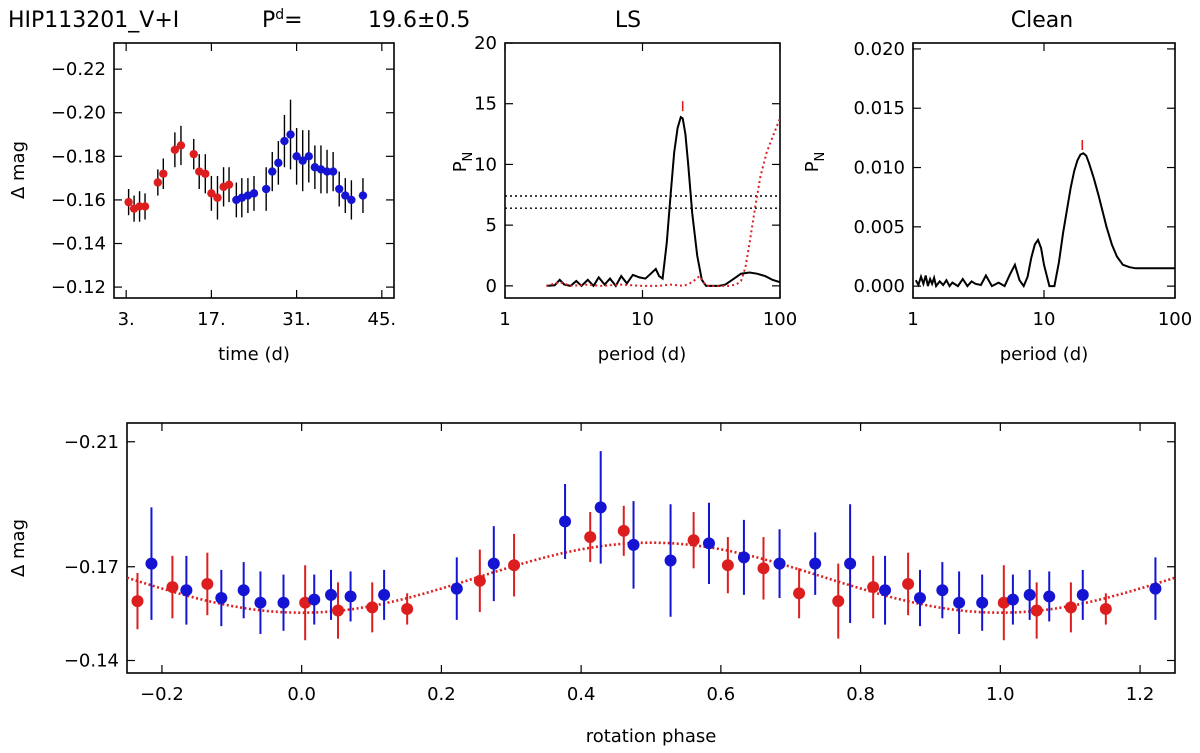 Image resolution: width=1200 pixels, height=753 pixels. What do you see at coordinates (93, 20) in the screenshot?
I see `star-name: HIP113201_V+I` at bounding box center [93, 20].